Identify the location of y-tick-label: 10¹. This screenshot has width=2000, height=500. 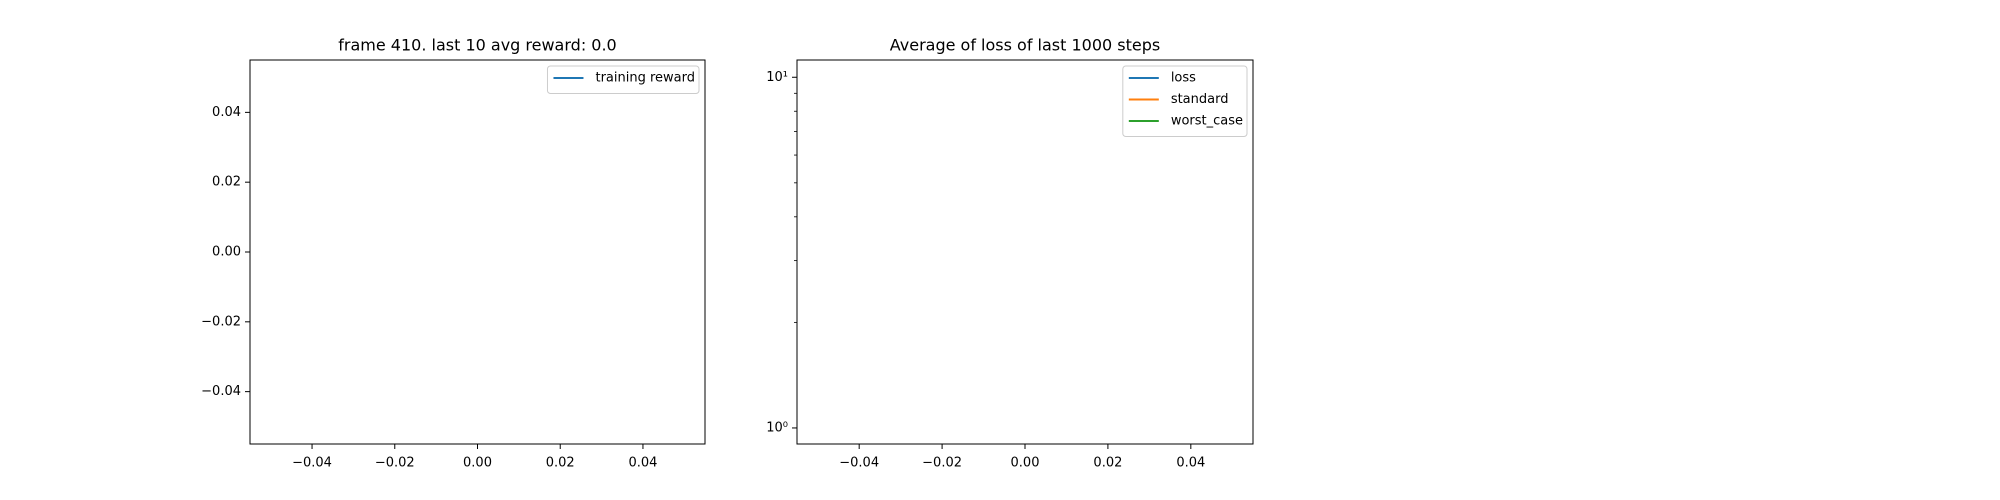
(777, 77).